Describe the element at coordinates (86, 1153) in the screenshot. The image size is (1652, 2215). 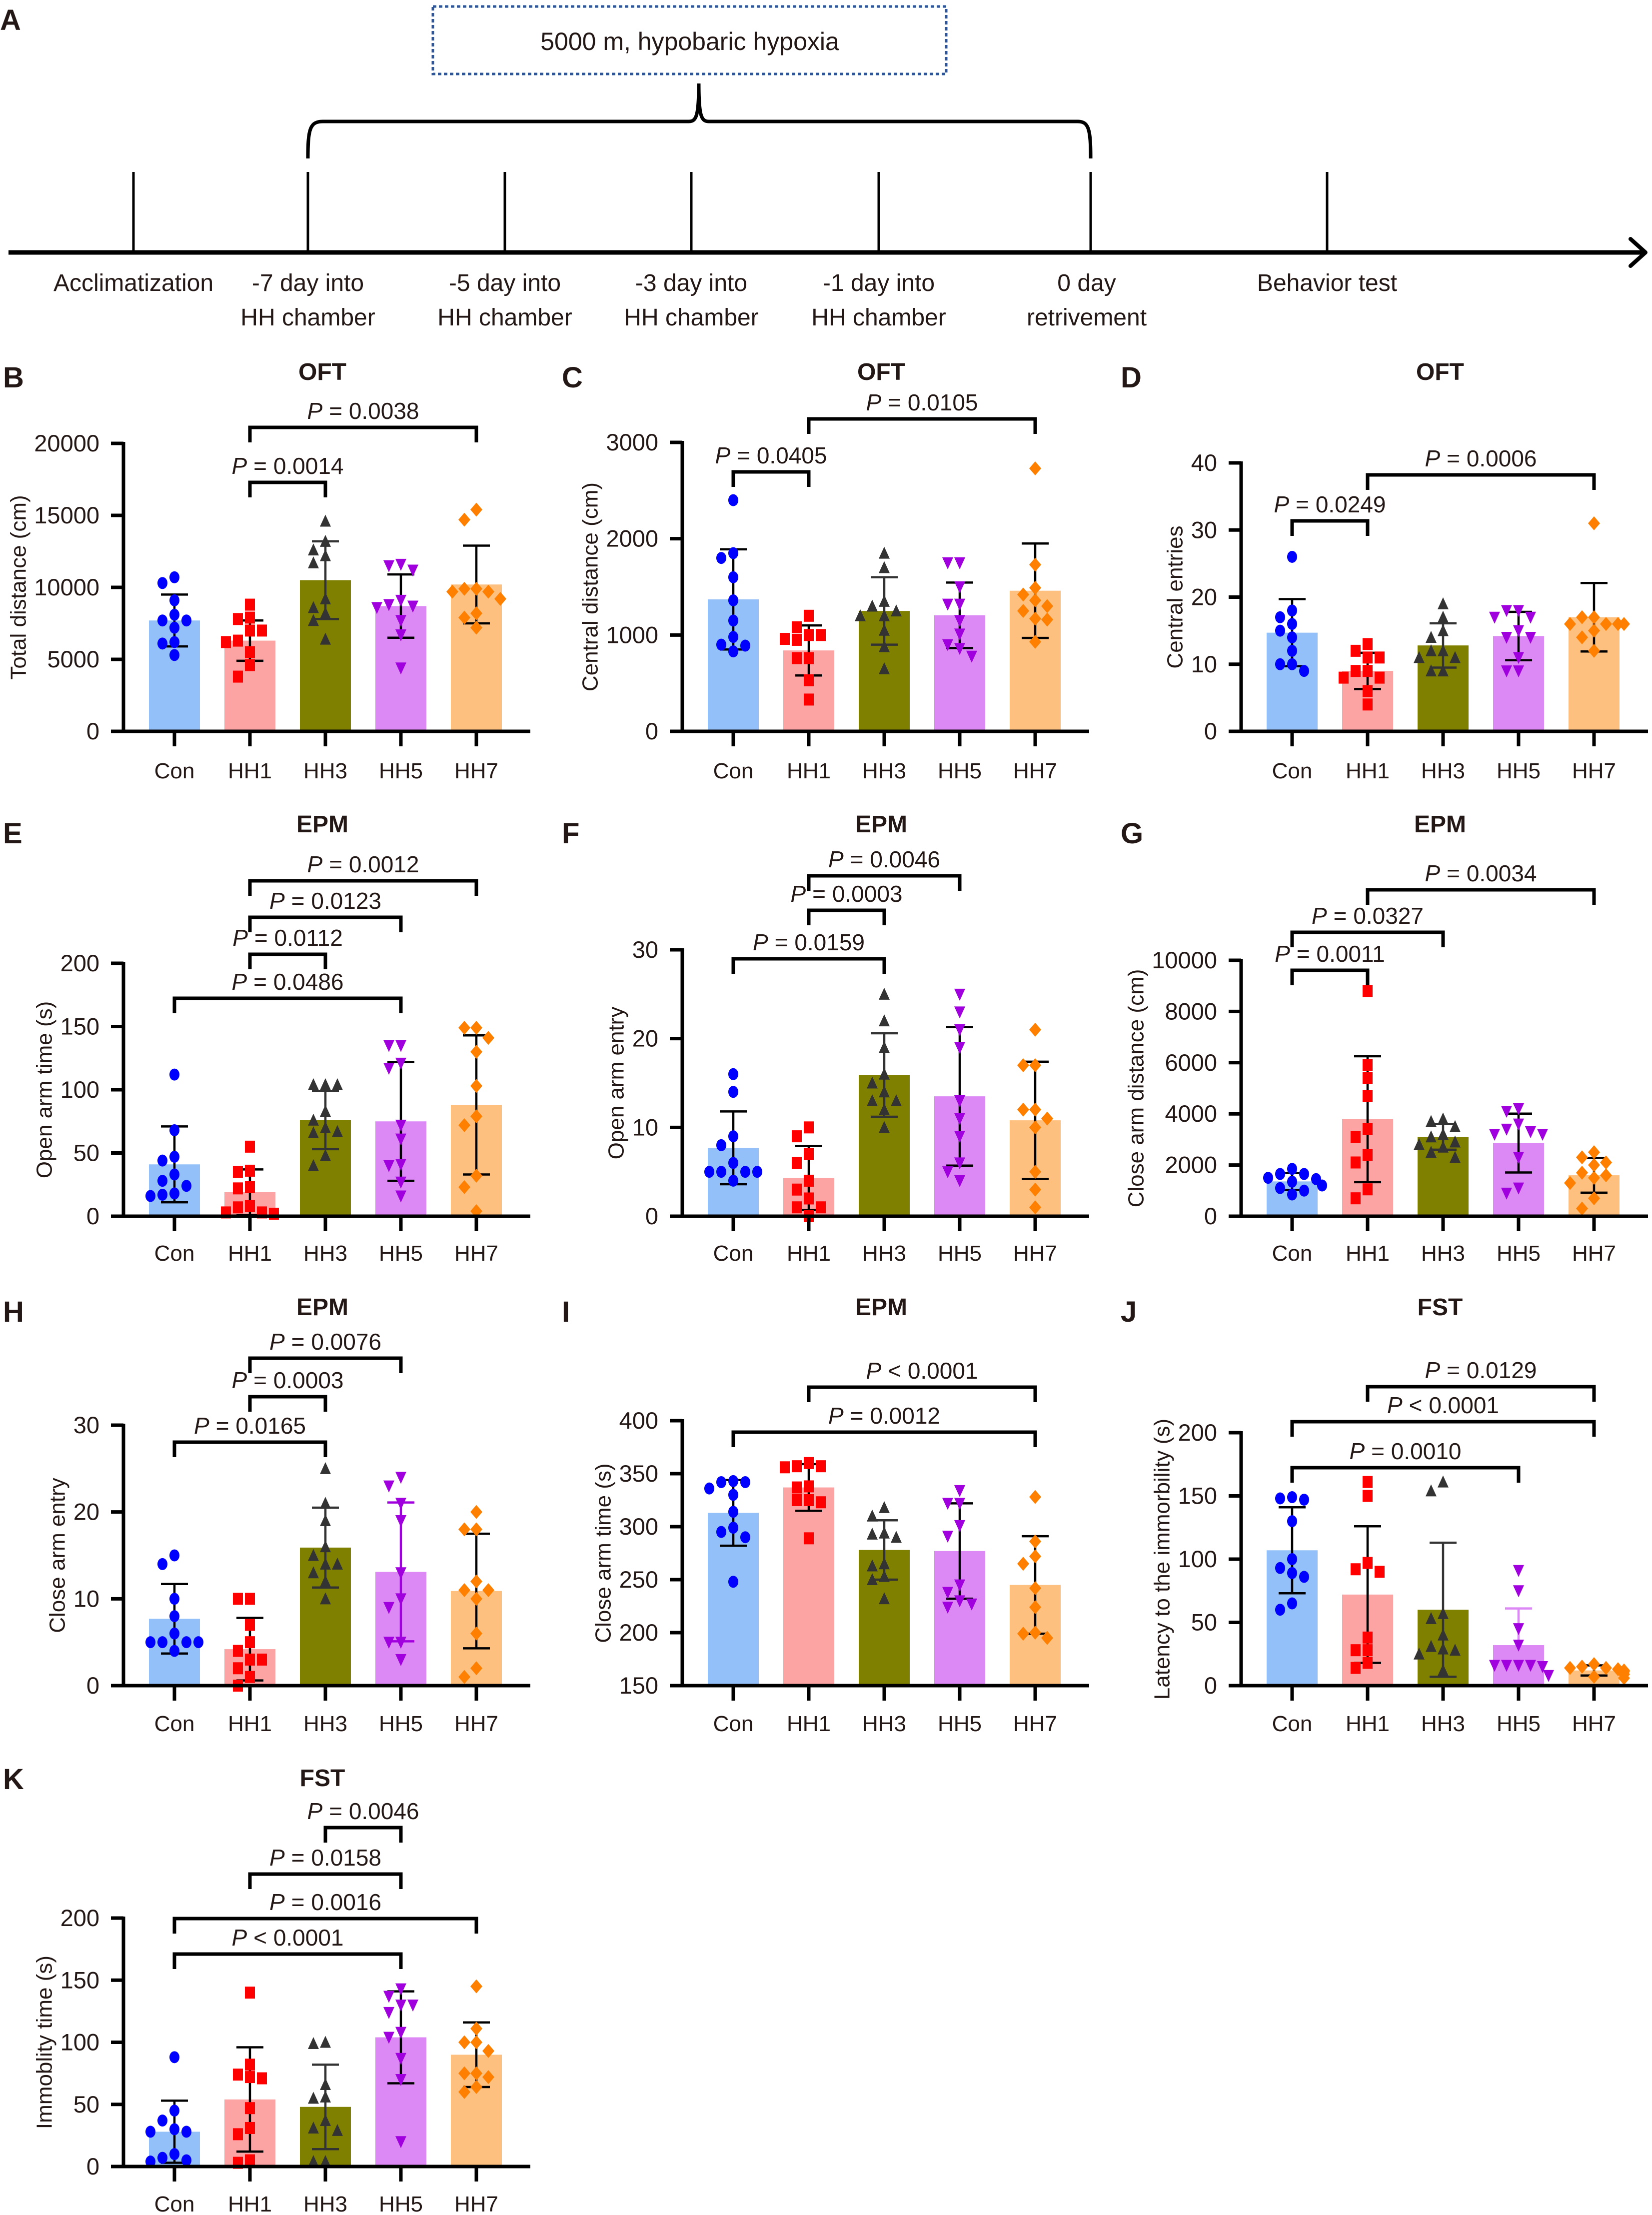
I see `y-tick-label: 50` at that location.